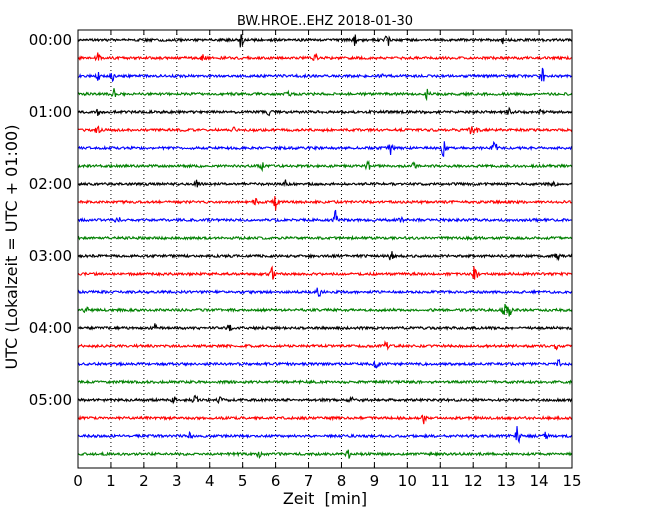  Describe the element at coordinates (539, 481) in the screenshot. I see `x-tick-label: 14` at that location.